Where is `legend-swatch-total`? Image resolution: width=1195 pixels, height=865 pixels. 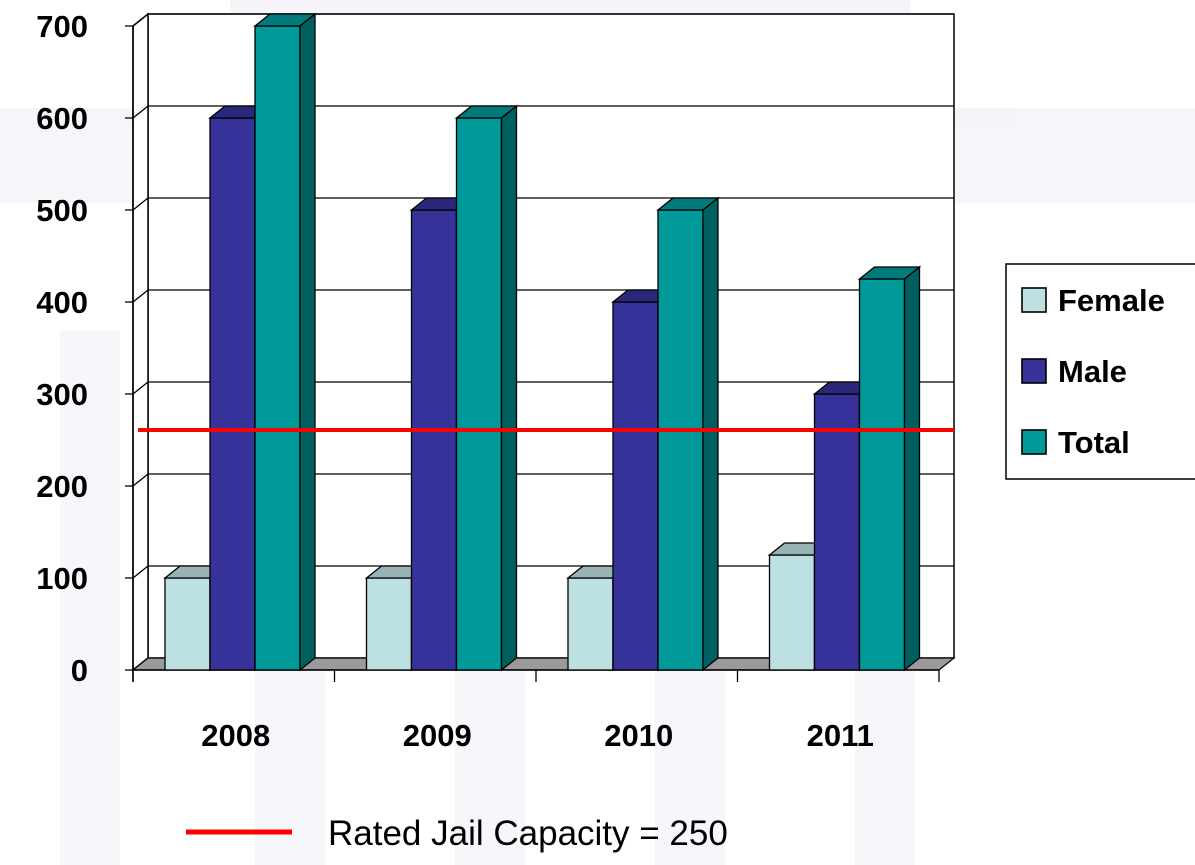
legend-swatch-total is located at coordinates (1034, 442).